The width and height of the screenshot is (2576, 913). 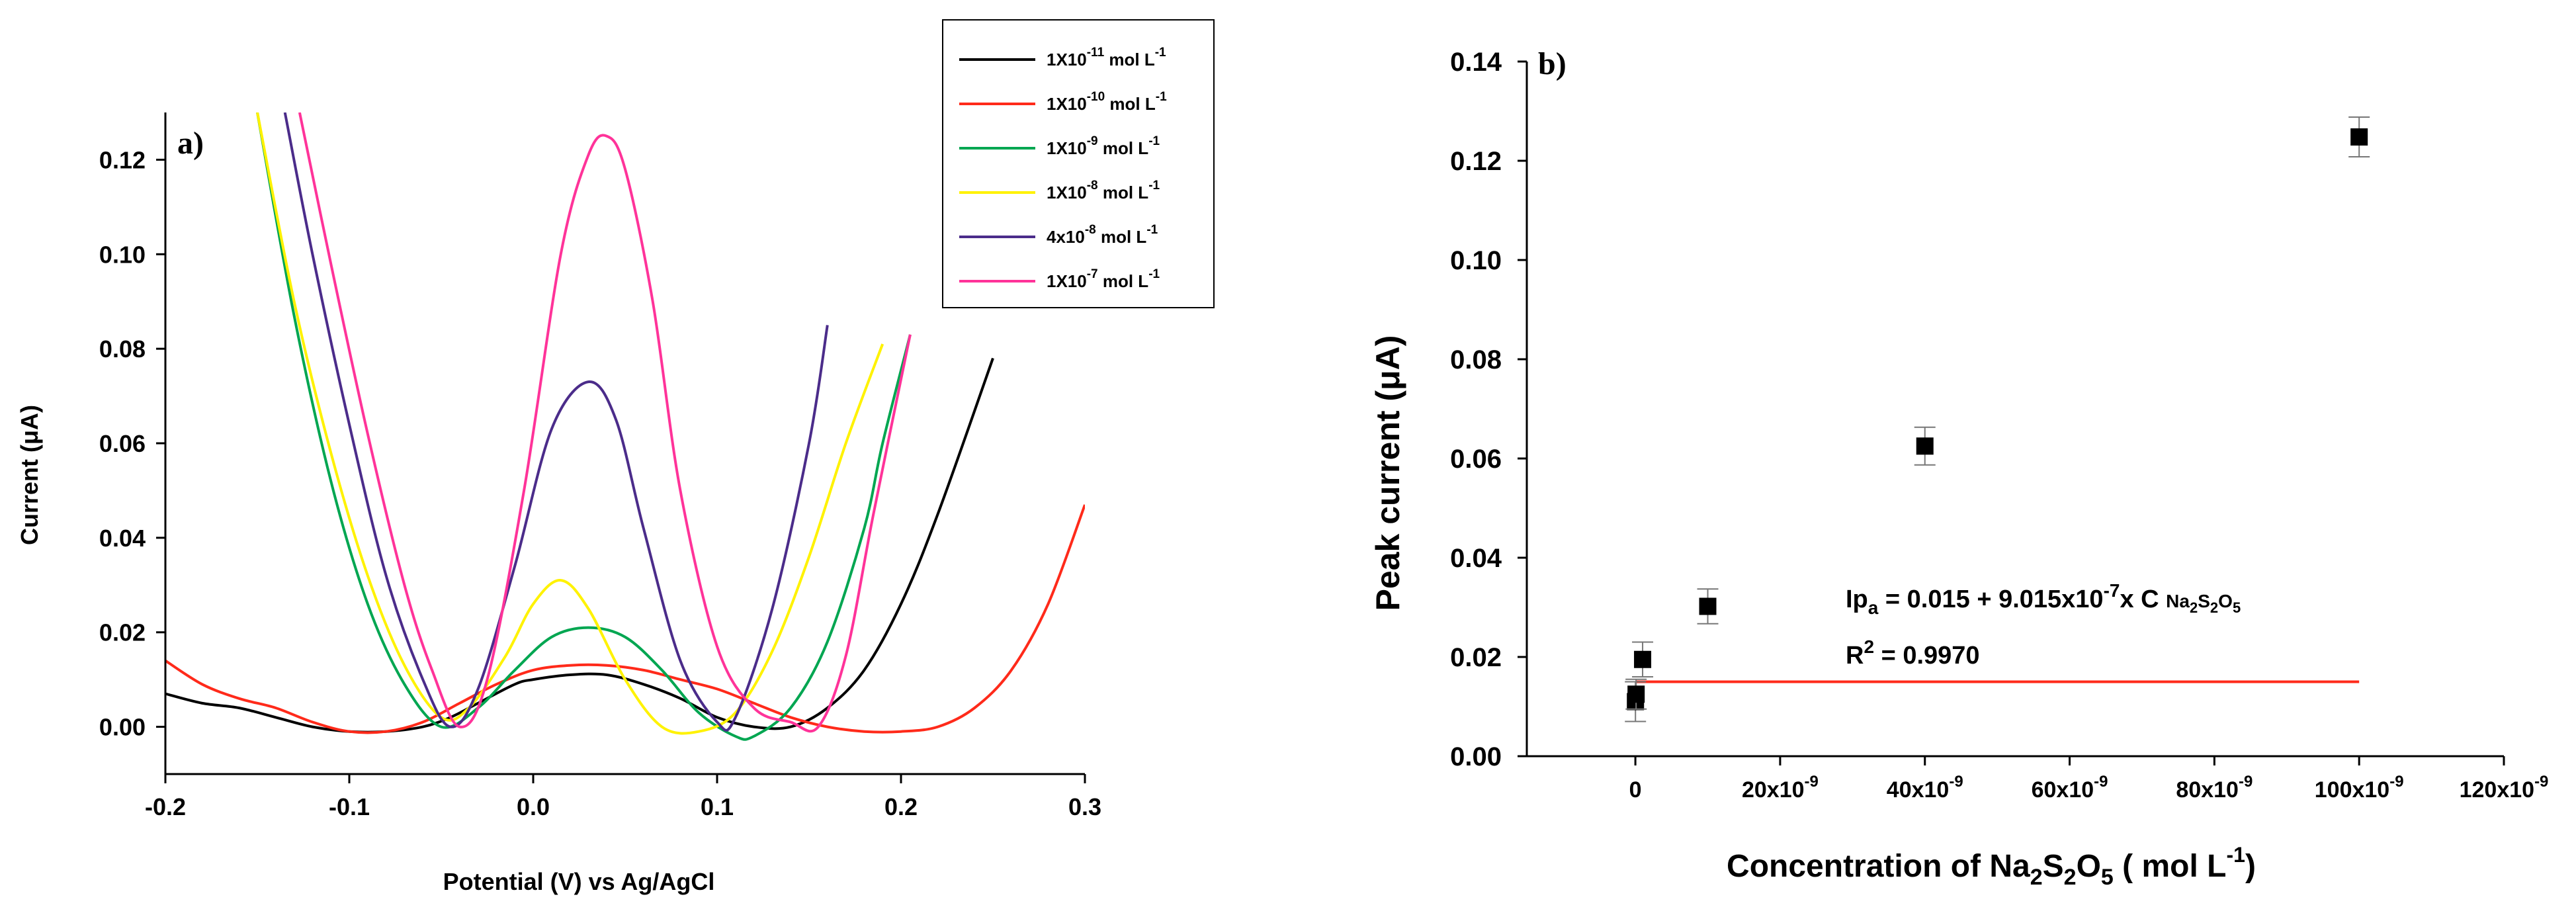 What do you see at coordinates (123, 159) in the screenshot?
I see `panel-a-y-tick-label: 0.12` at bounding box center [123, 159].